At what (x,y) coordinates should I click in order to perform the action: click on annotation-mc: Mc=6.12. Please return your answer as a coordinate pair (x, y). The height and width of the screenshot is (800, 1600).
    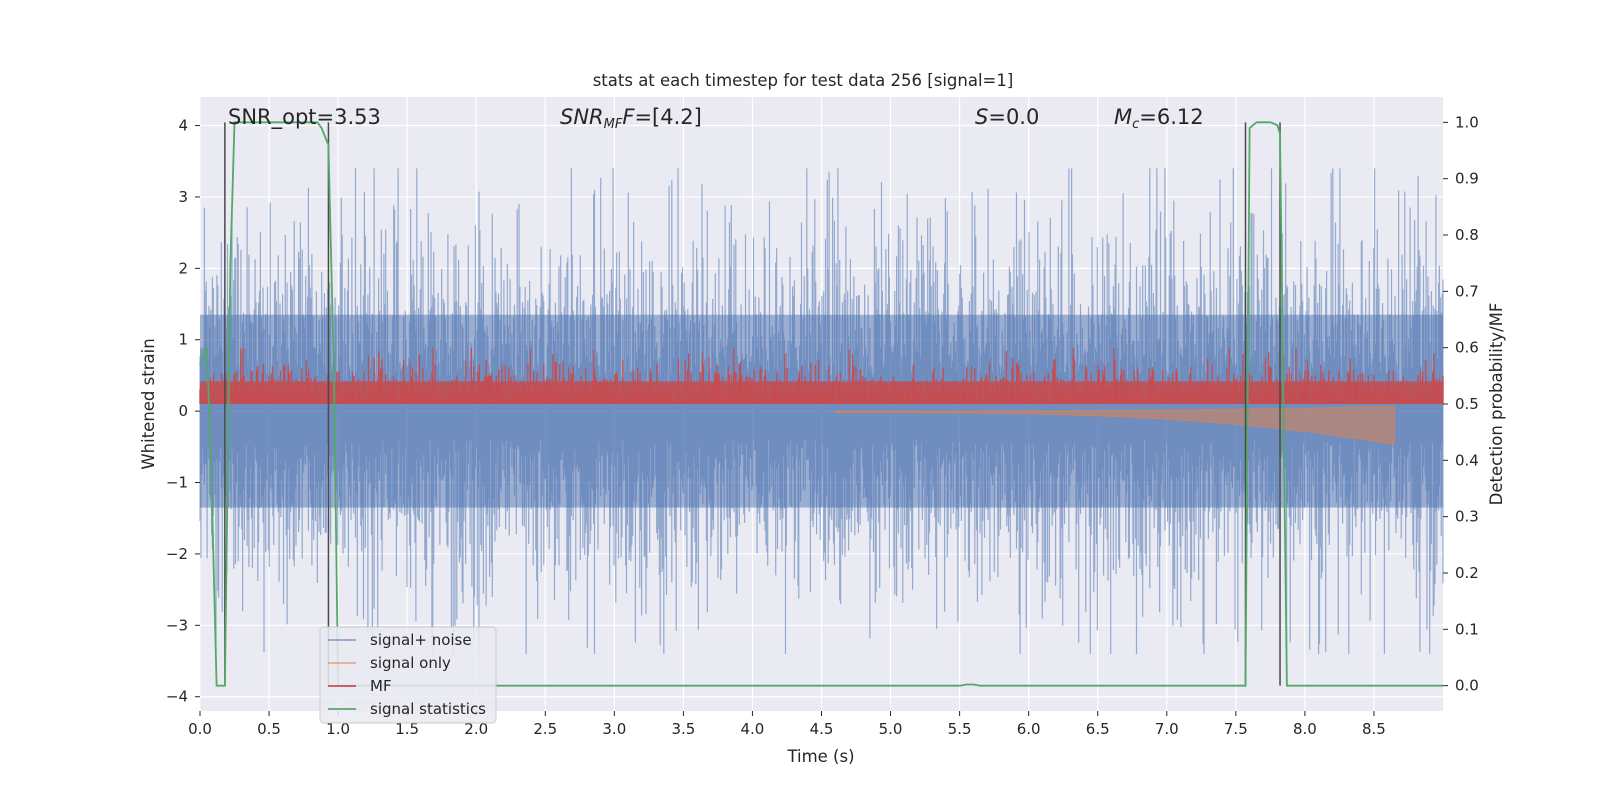
    Looking at the image, I should click on (1159, 118).